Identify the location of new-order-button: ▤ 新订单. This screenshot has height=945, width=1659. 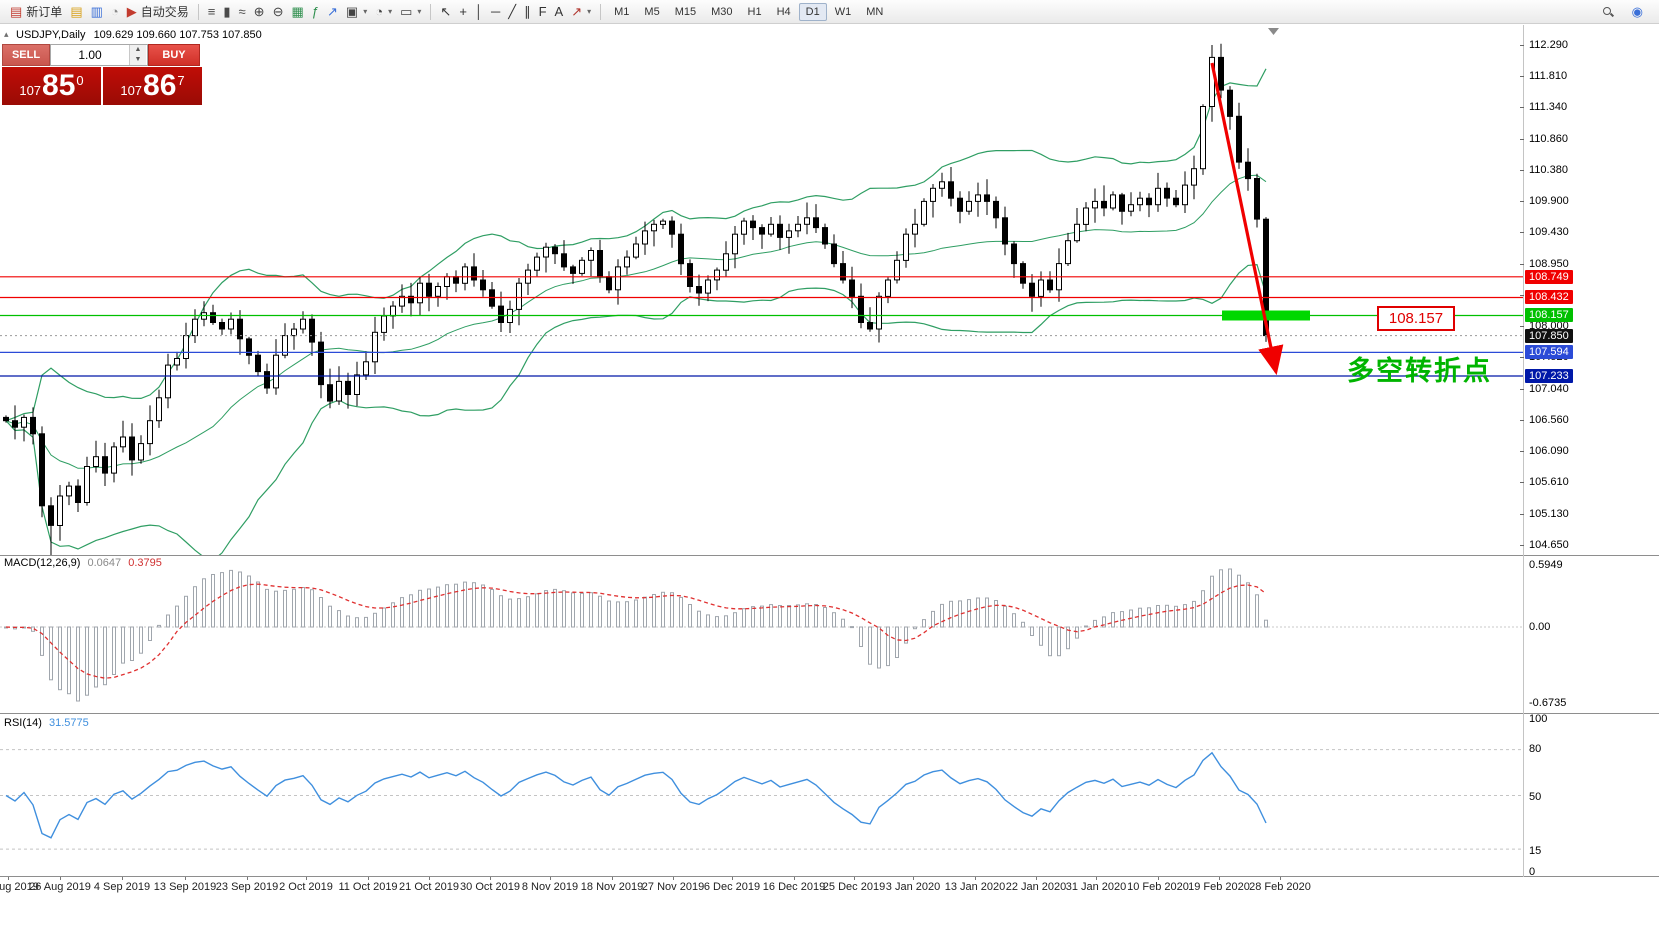
(36, 11).